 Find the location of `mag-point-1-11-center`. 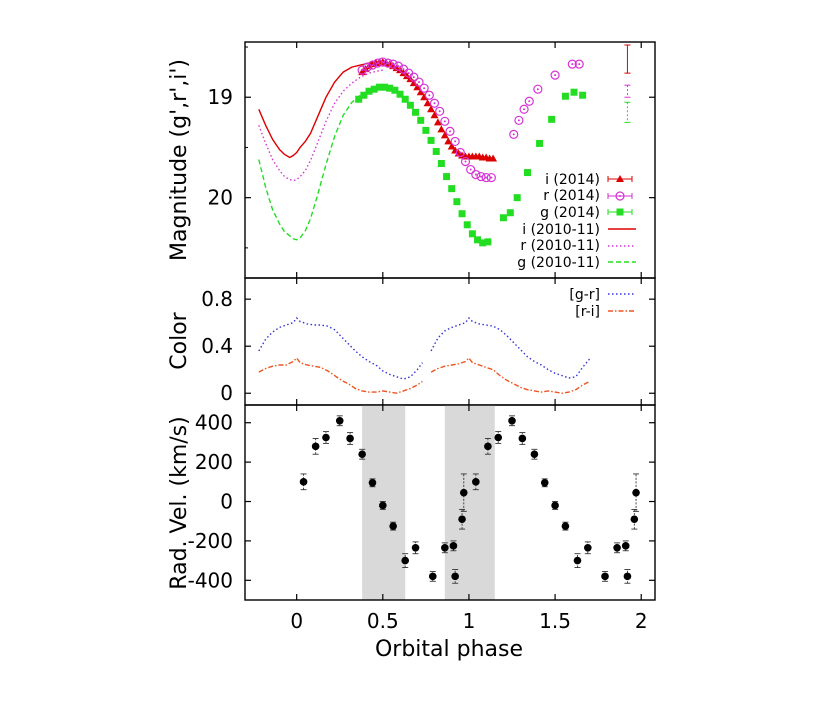

mag-point-1-11-center is located at coordinates (418, 82).